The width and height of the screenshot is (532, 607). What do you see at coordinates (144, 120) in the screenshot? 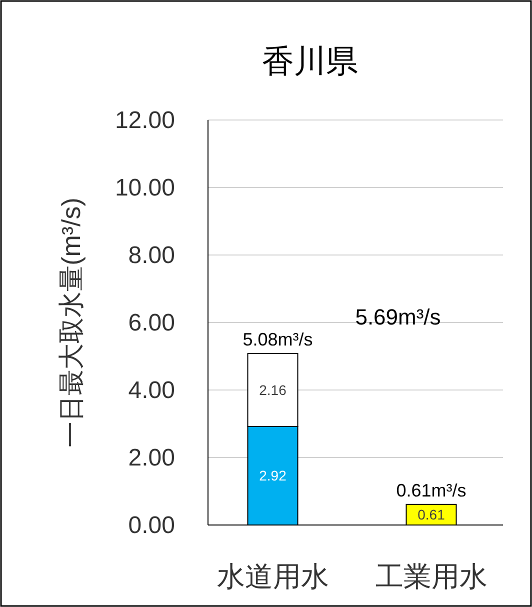
I see `y-tick-label: 12.00` at bounding box center [144, 120].